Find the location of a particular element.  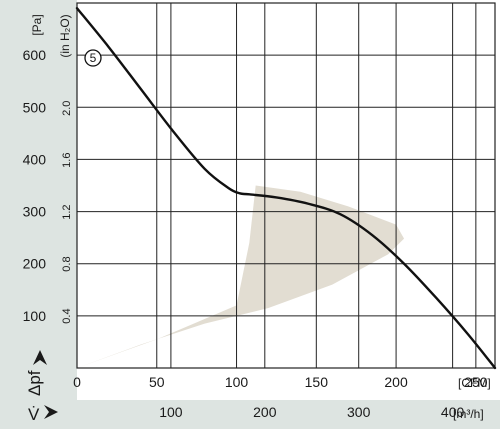

y-unit-label: [Pa] is located at coordinates (37, 24).